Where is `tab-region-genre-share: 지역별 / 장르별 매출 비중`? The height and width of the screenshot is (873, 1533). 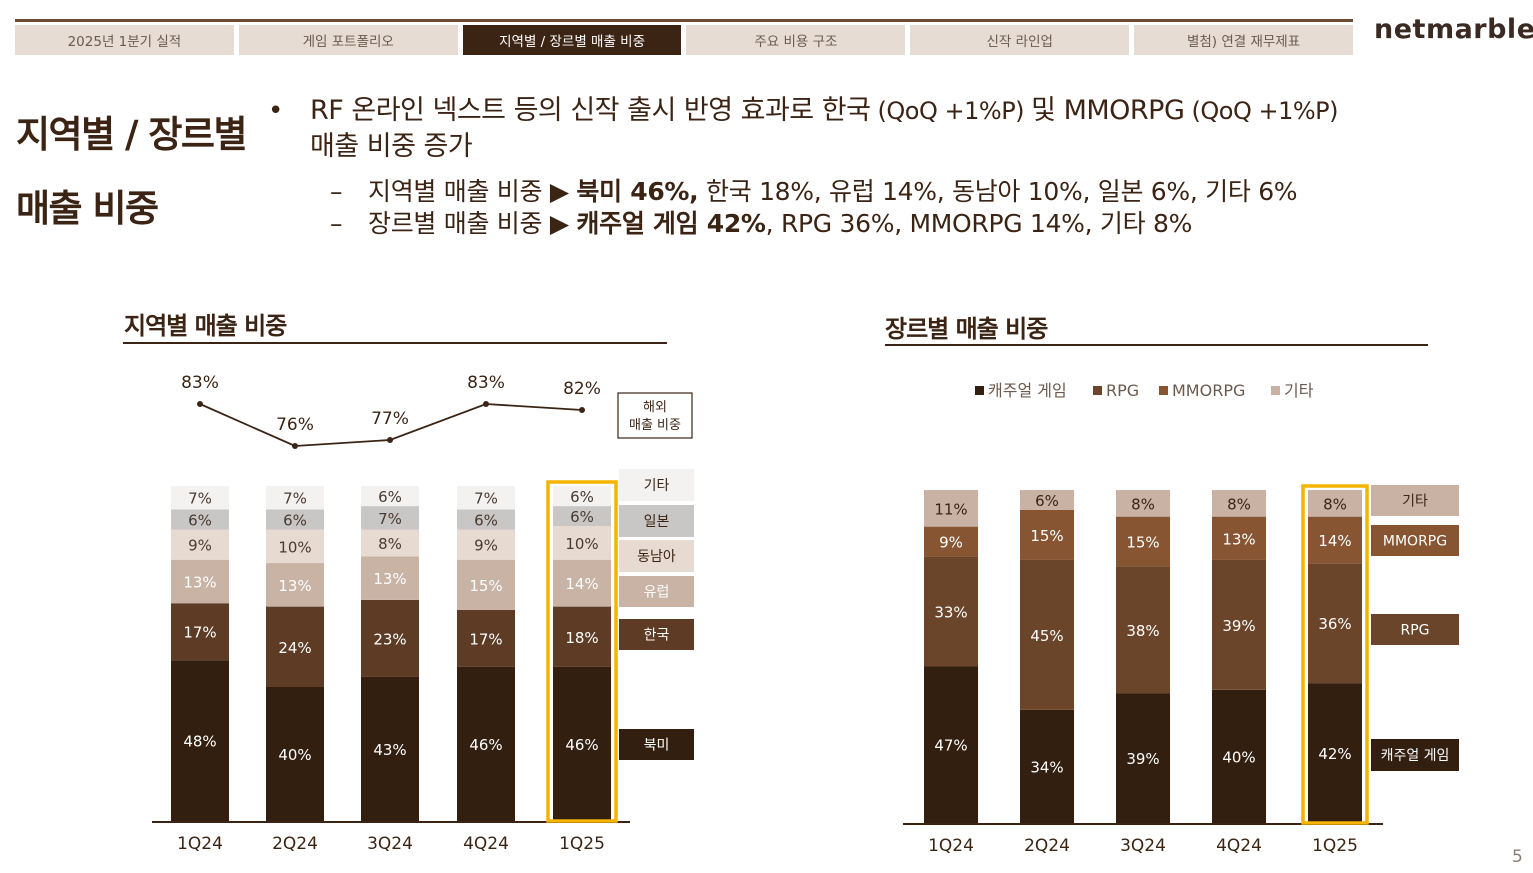
tab-region-genre-share: 지역별 / 장르별 매출 비중 is located at coordinates (572, 40).